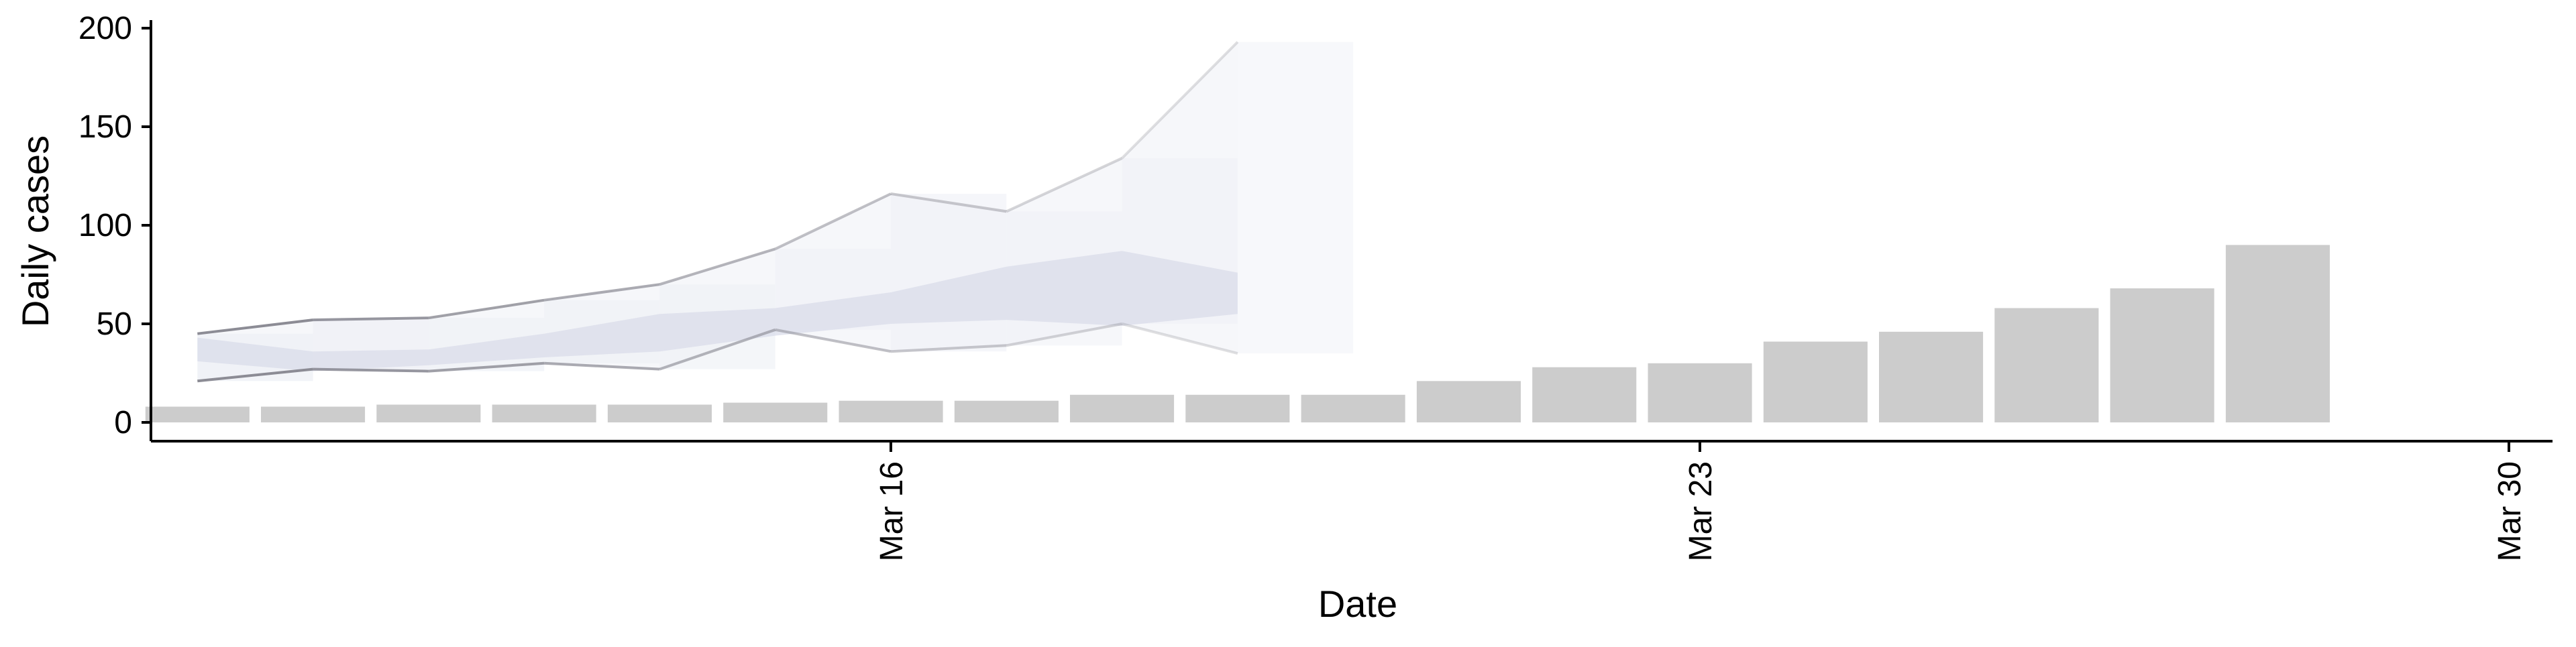 This screenshot has width=2576, height=647. What do you see at coordinates (105, 127) in the screenshot?
I see `y-tick-label: 150` at bounding box center [105, 127].